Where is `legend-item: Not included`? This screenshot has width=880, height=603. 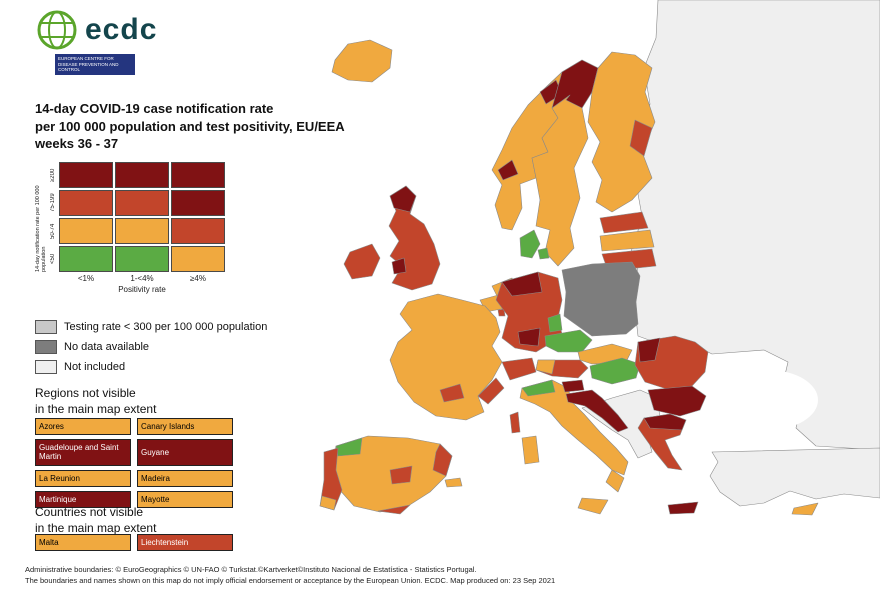
legend-item: Not included is located at coordinates (151, 367).